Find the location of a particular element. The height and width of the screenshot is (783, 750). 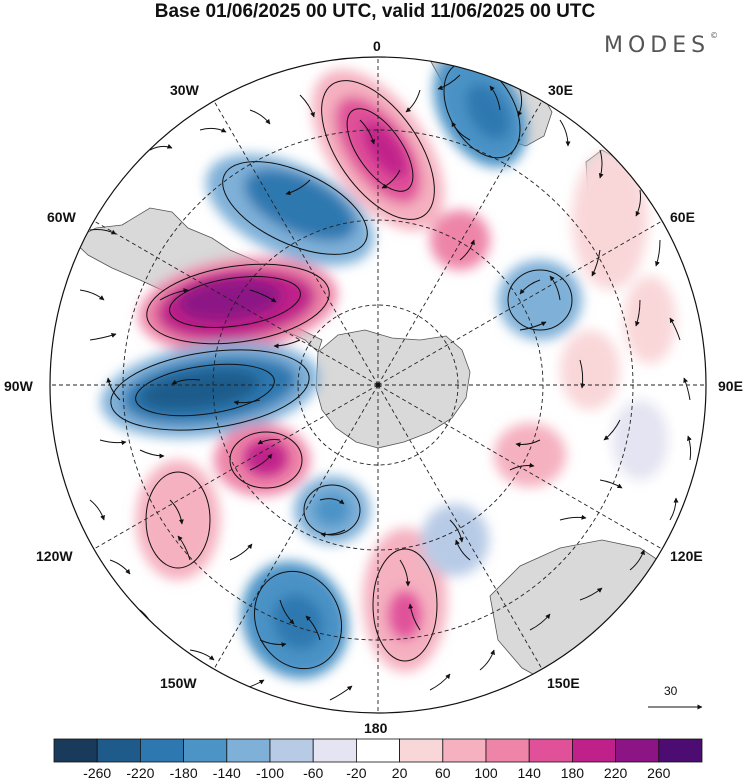

colorbar-tick: -20 is located at coordinates (356, 773).